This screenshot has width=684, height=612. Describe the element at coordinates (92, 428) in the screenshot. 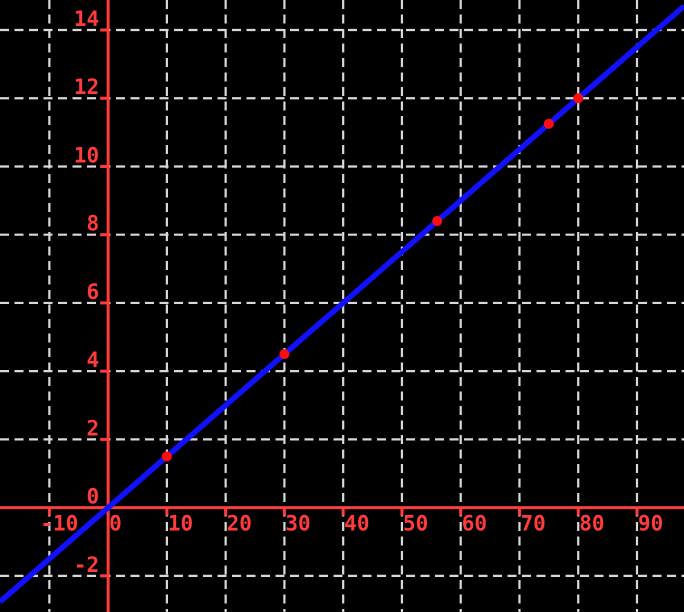

I see `y-tick-label: 2` at that location.